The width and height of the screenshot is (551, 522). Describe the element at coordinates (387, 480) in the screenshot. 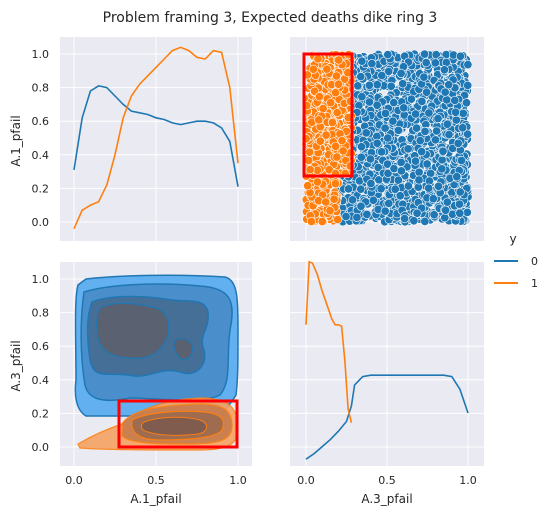

I see `xtick-right: 0.5` at that location.